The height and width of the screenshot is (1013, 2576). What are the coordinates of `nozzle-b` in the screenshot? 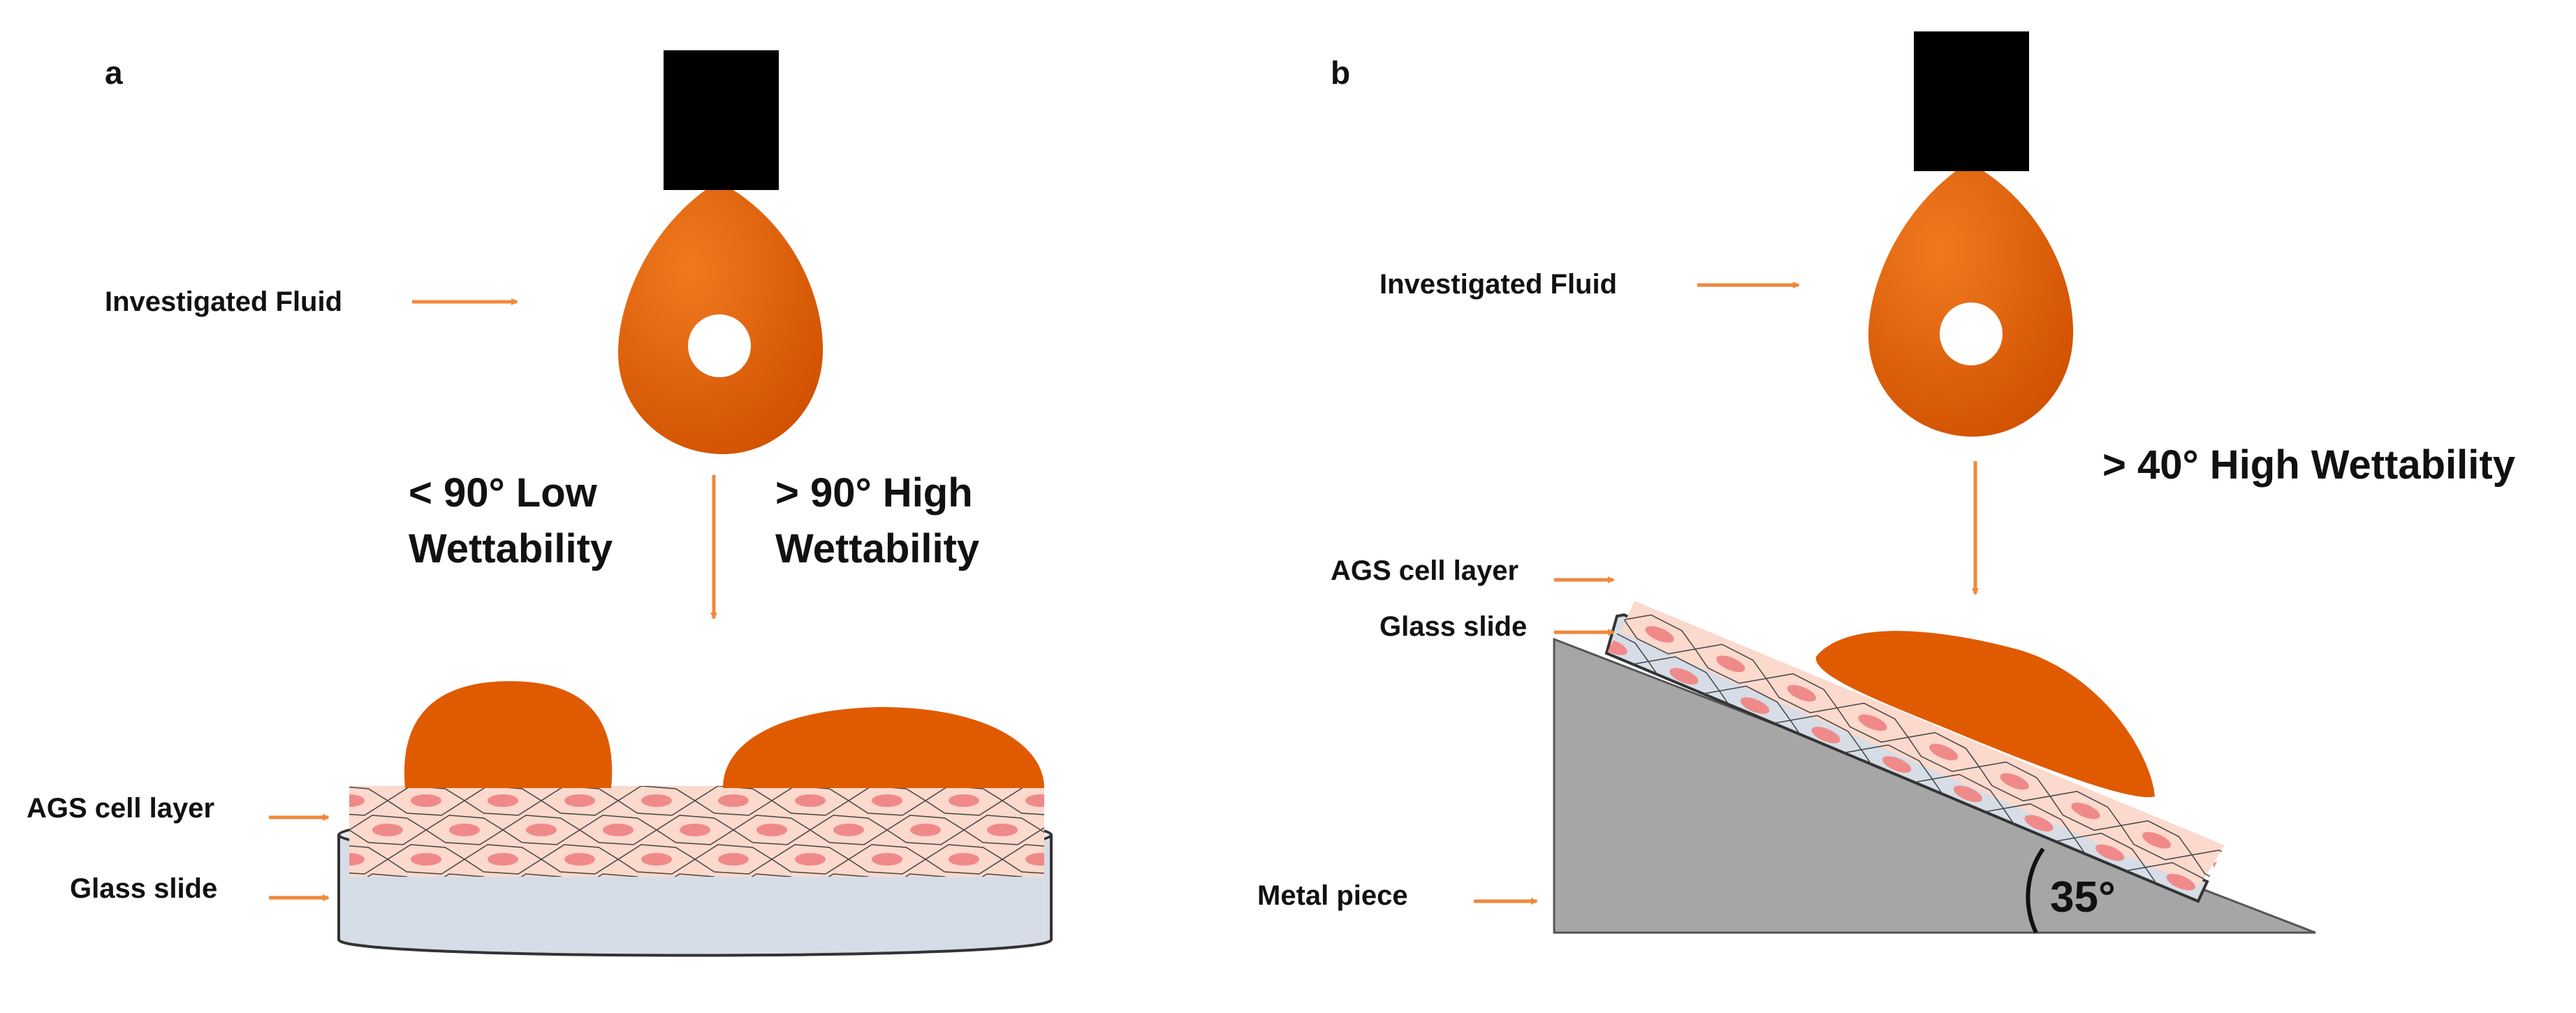 It's located at (1971, 101).